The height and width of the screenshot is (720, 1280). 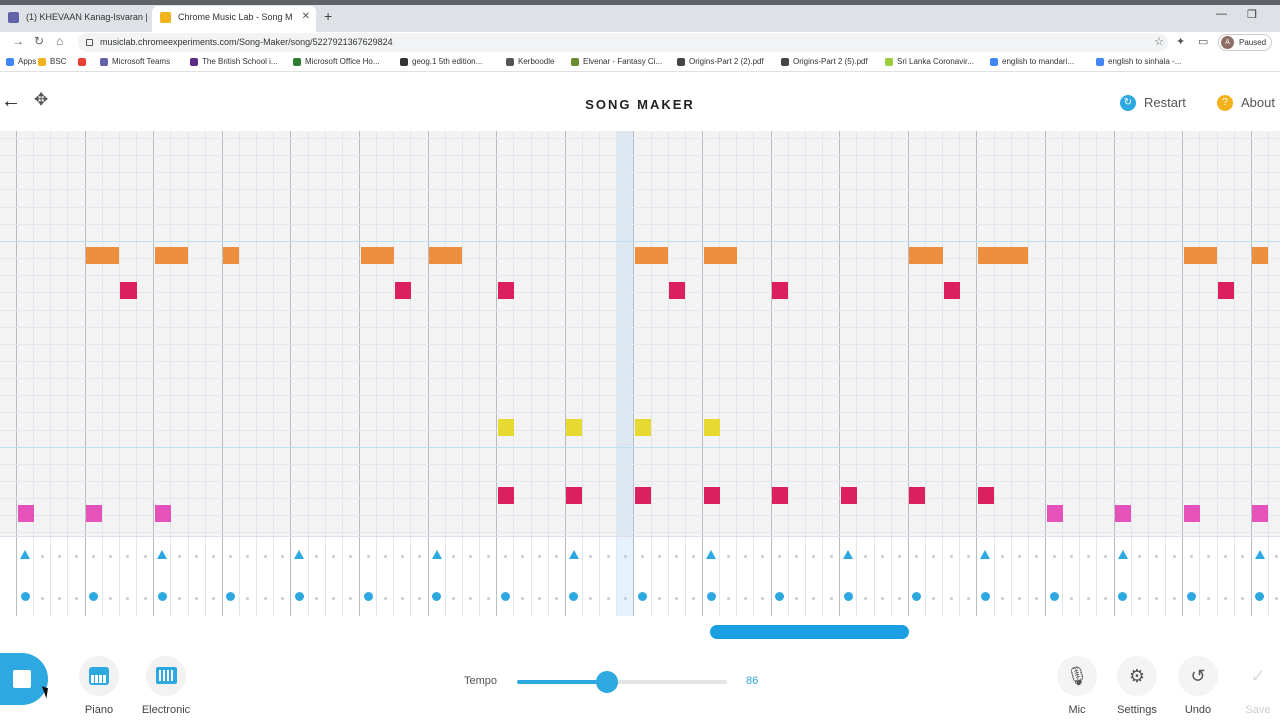 I want to click on browser-tab-song-maker: Chrome Music Lab - Song M ✕, so click(x=234, y=19).